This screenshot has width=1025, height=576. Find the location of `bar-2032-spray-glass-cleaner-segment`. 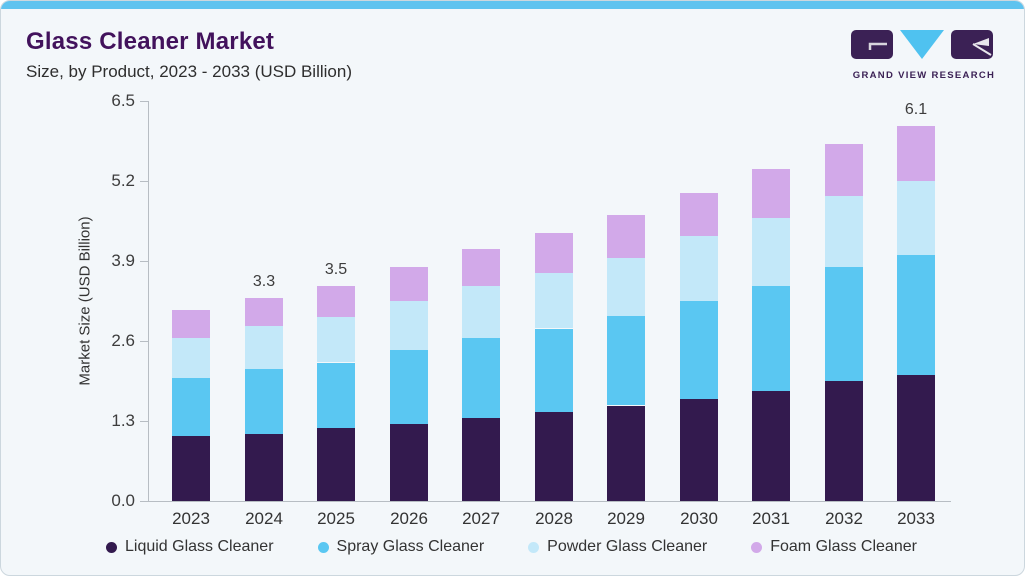

bar-2032-spray-glass-cleaner-segment is located at coordinates (844, 324).